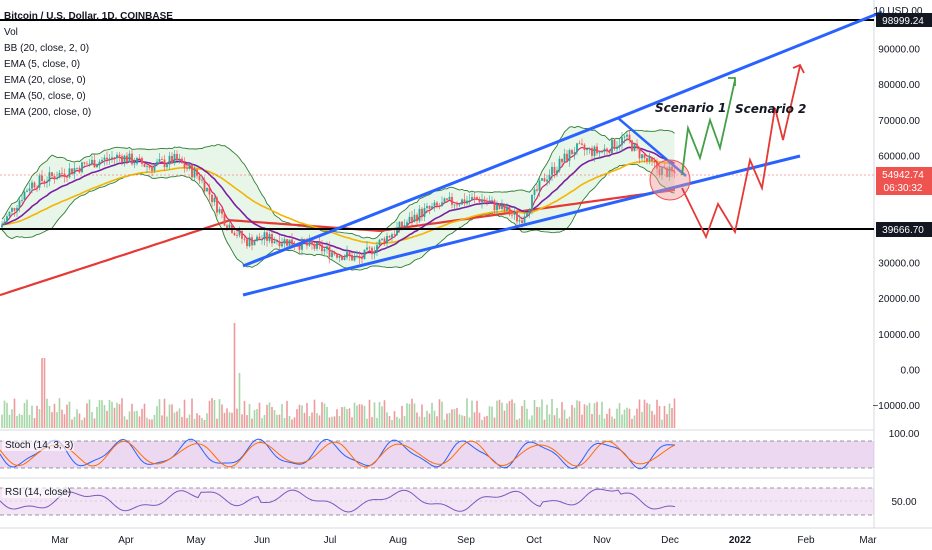 Image resolution: width=932 pixels, height=550 pixels. Describe the element at coordinates (732, 81) in the screenshot. I see `scenario1-arrowhead` at that location.